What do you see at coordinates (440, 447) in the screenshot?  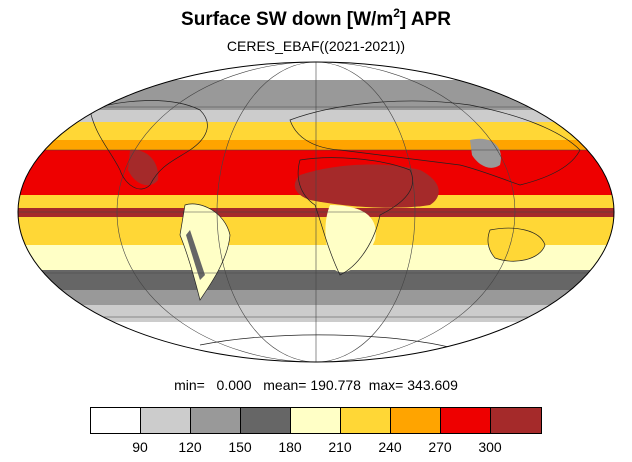 I see `colorbar-tick-label: 270` at bounding box center [440, 447].